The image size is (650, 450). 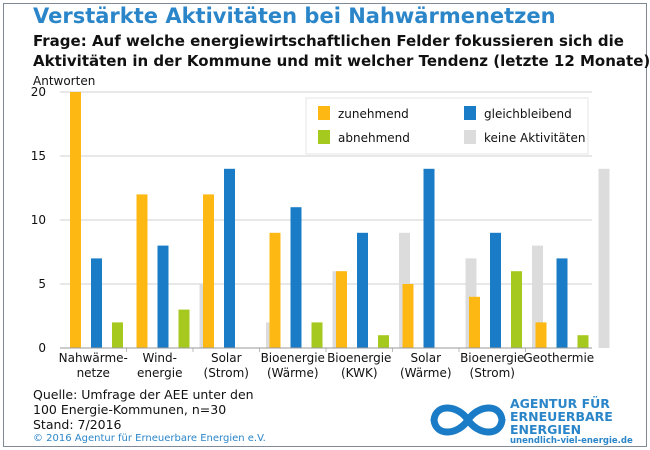 What do you see at coordinates (560, 403) in the screenshot?
I see `logo-line-1: AGENTUR FÜR` at bounding box center [560, 403].